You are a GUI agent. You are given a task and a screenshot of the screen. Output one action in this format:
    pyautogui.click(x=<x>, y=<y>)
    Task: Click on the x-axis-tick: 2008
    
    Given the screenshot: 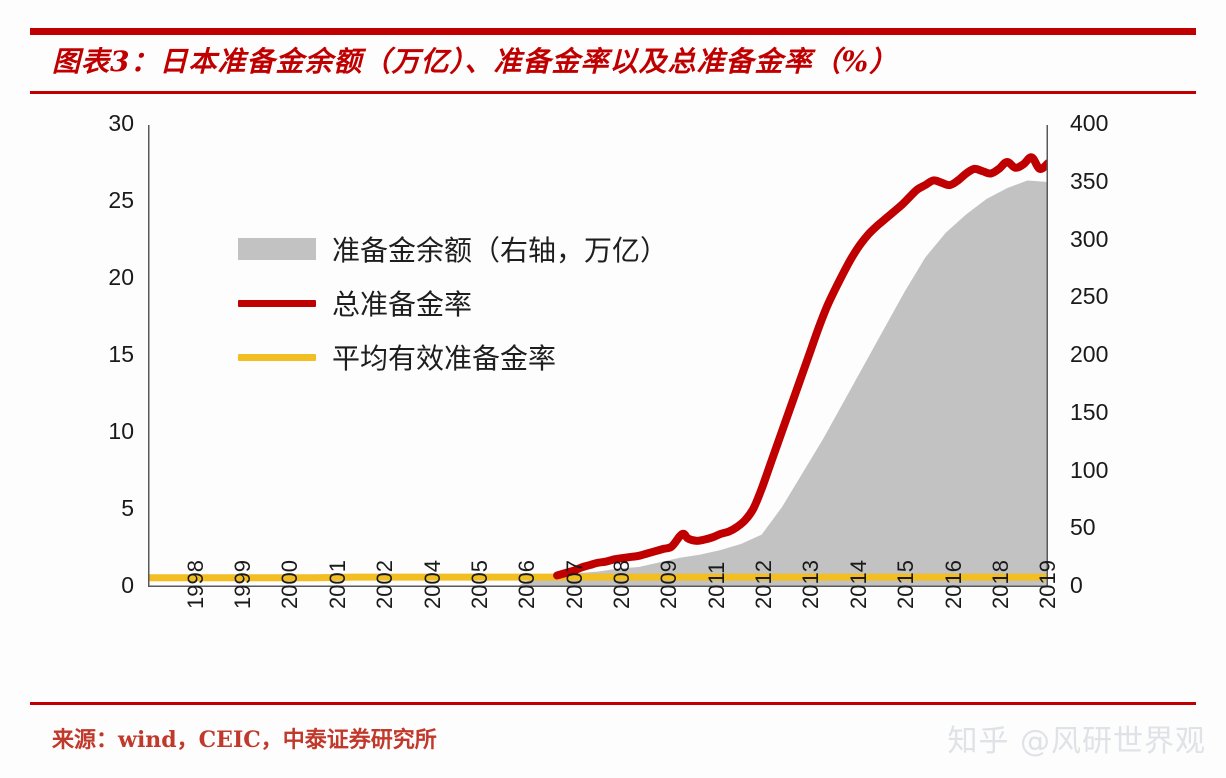 What is the action you would take?
    pyautogui.click(x=621, y=584)
    